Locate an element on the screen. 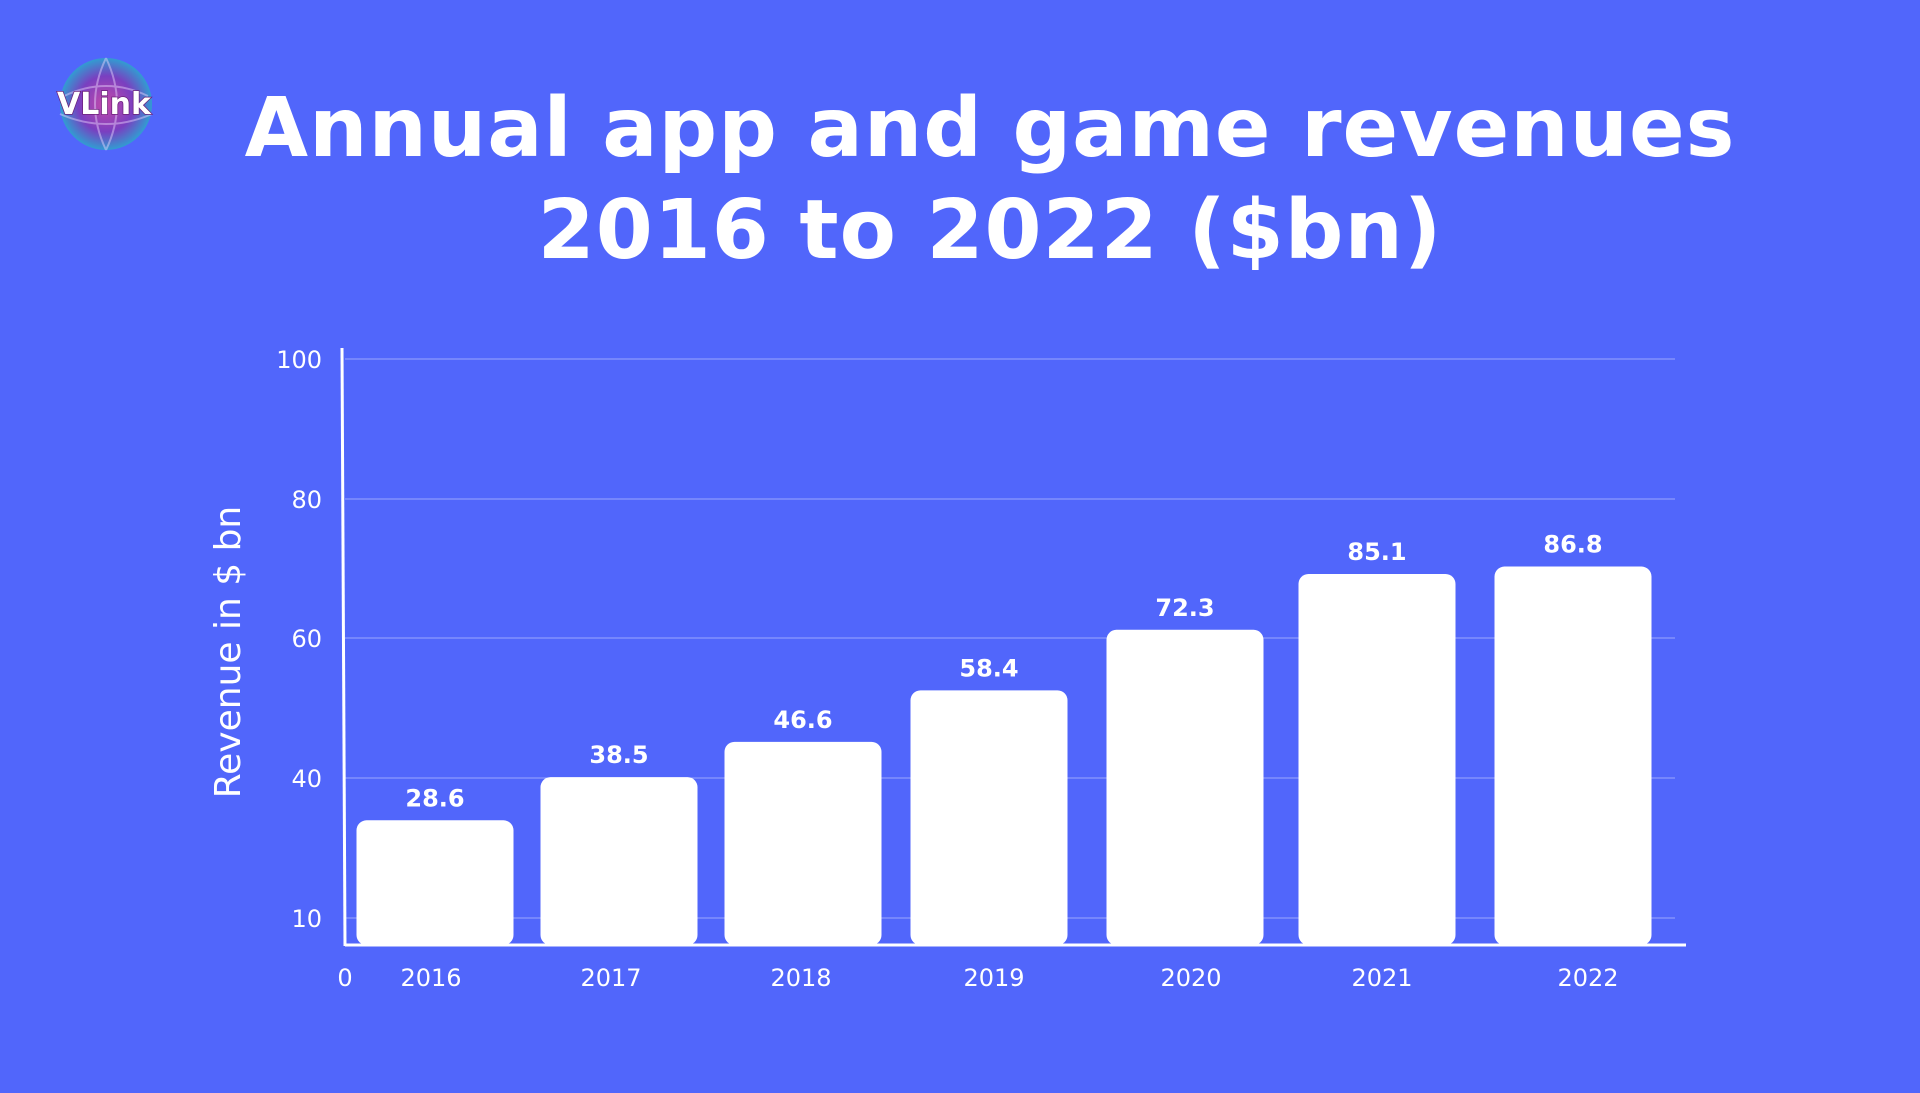 This screenshot has height=1093, width=1920. x-tick-label: 2021 is located at coordinates (1381, 978).